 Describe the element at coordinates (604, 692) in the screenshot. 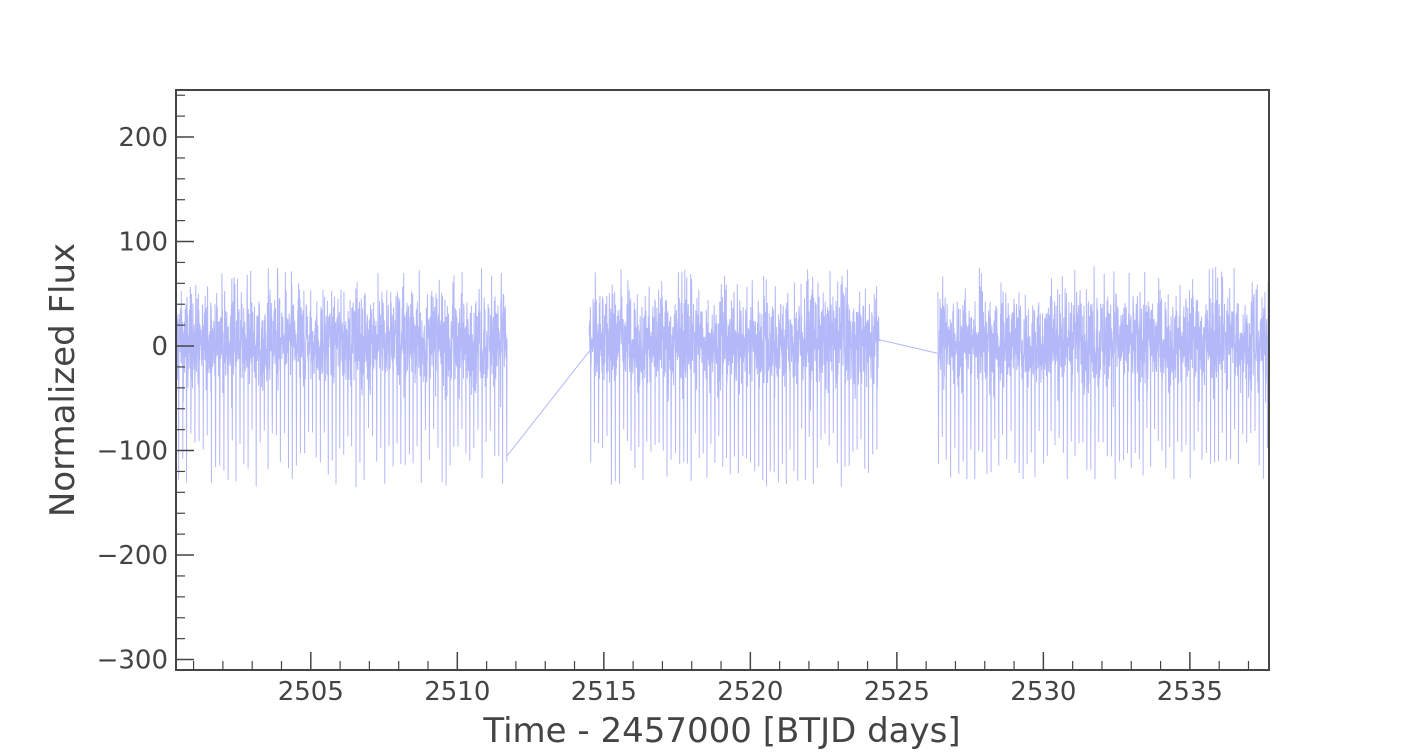

I see `x-tick-label: 2515` at that location.